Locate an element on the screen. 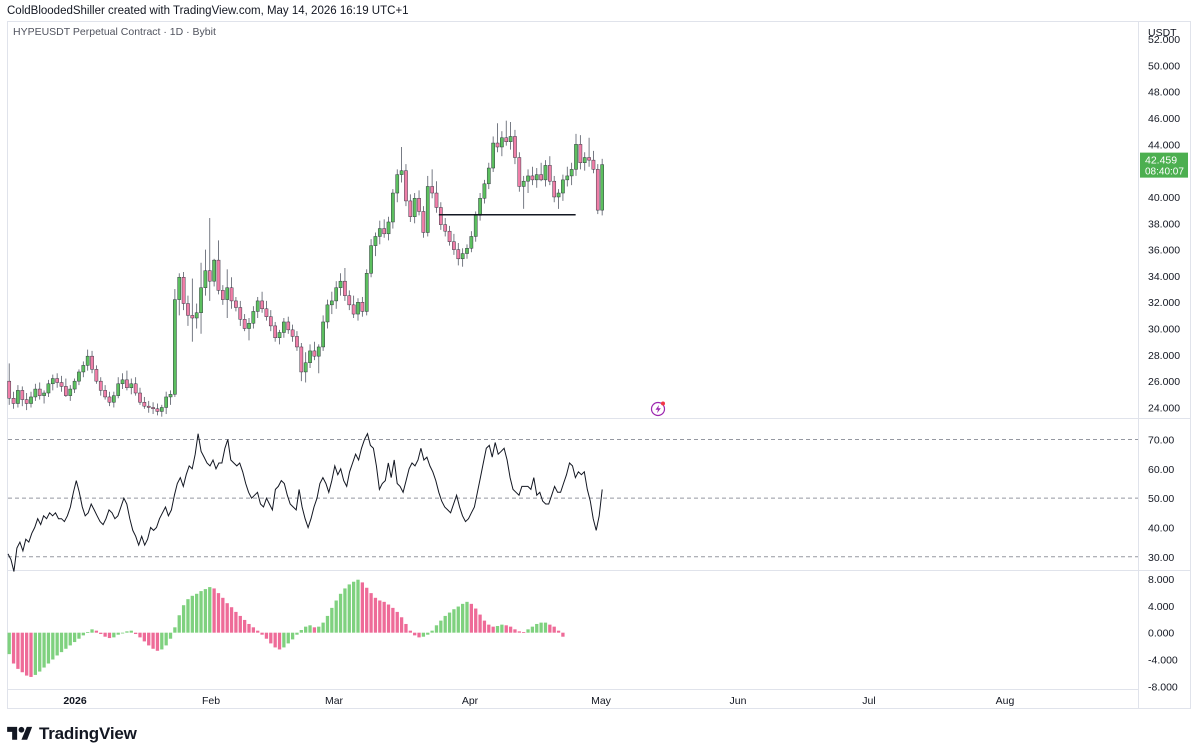 The width and height of the screenshot is (1199, 755). price-tick-label: 48.000 is located at coordinates (1164, 93).